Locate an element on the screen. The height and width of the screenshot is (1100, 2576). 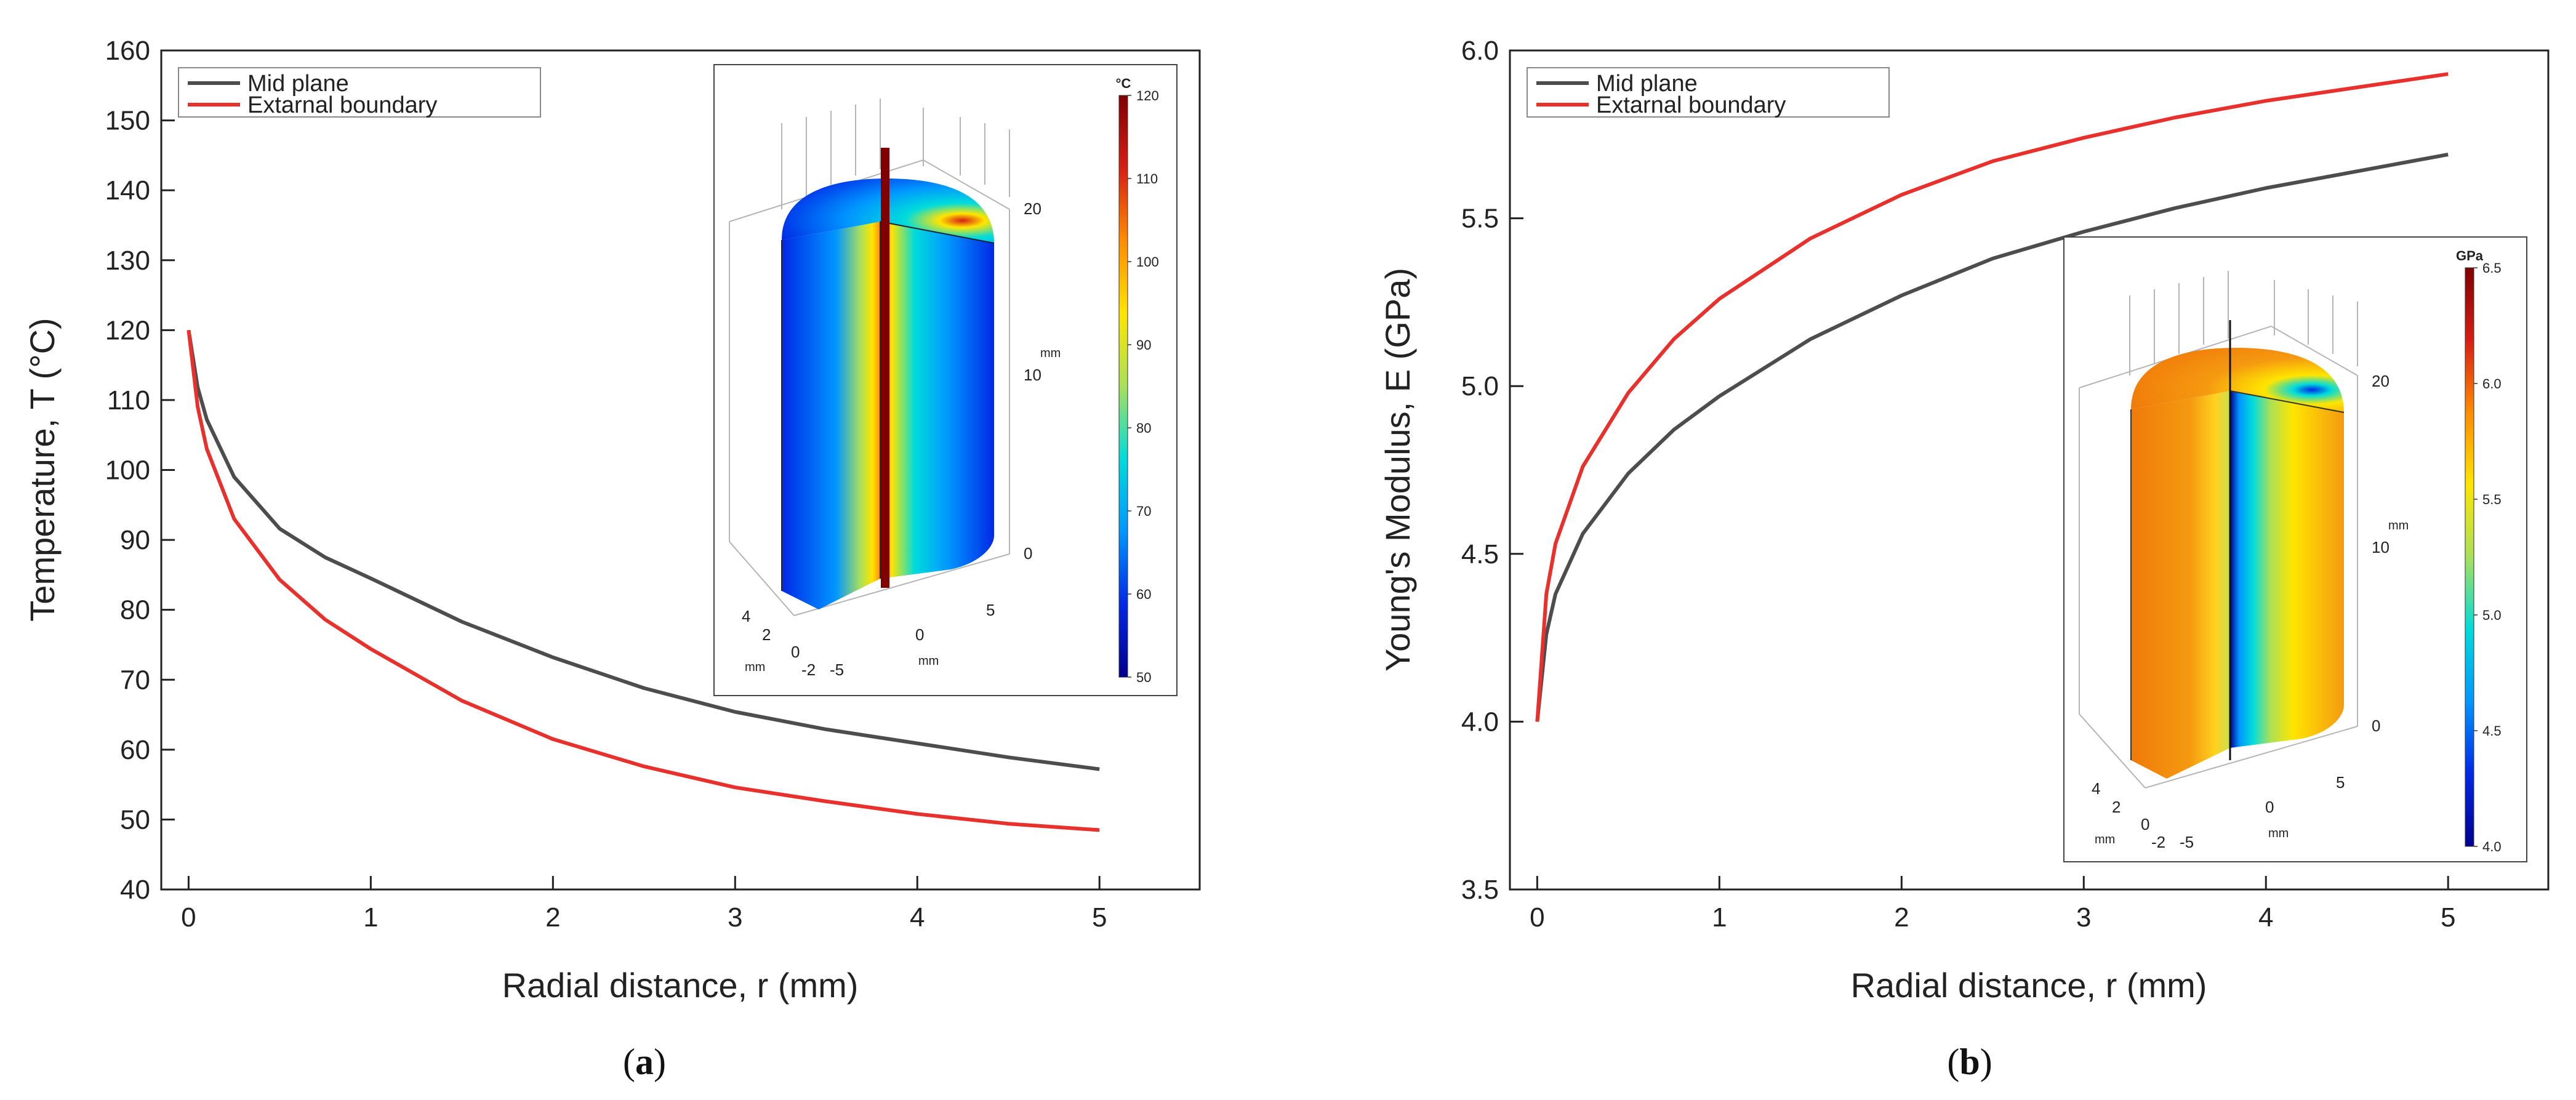
colorbar-tick-label: 4.5 is located at coordinates (2492, 731).